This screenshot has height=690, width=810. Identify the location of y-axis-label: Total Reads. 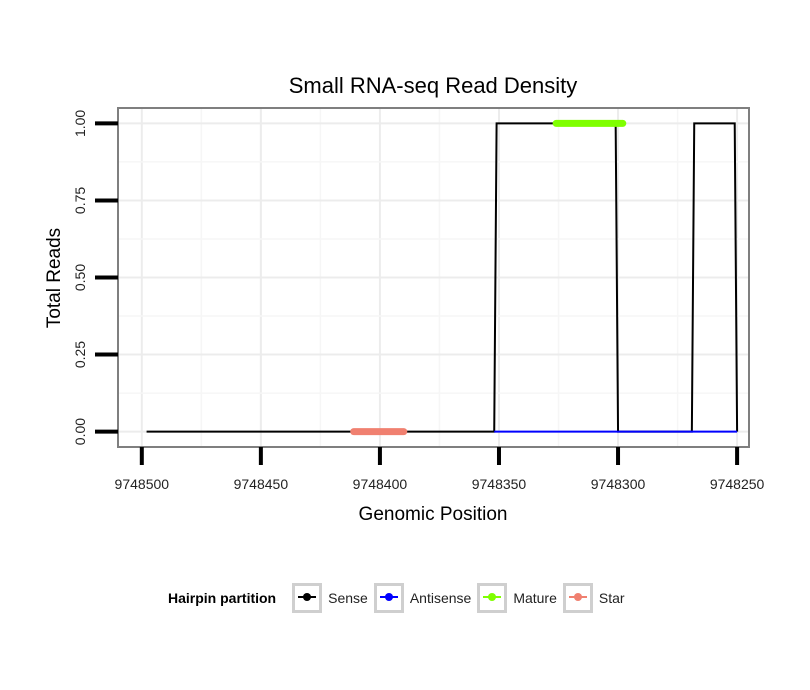
(54, 278).